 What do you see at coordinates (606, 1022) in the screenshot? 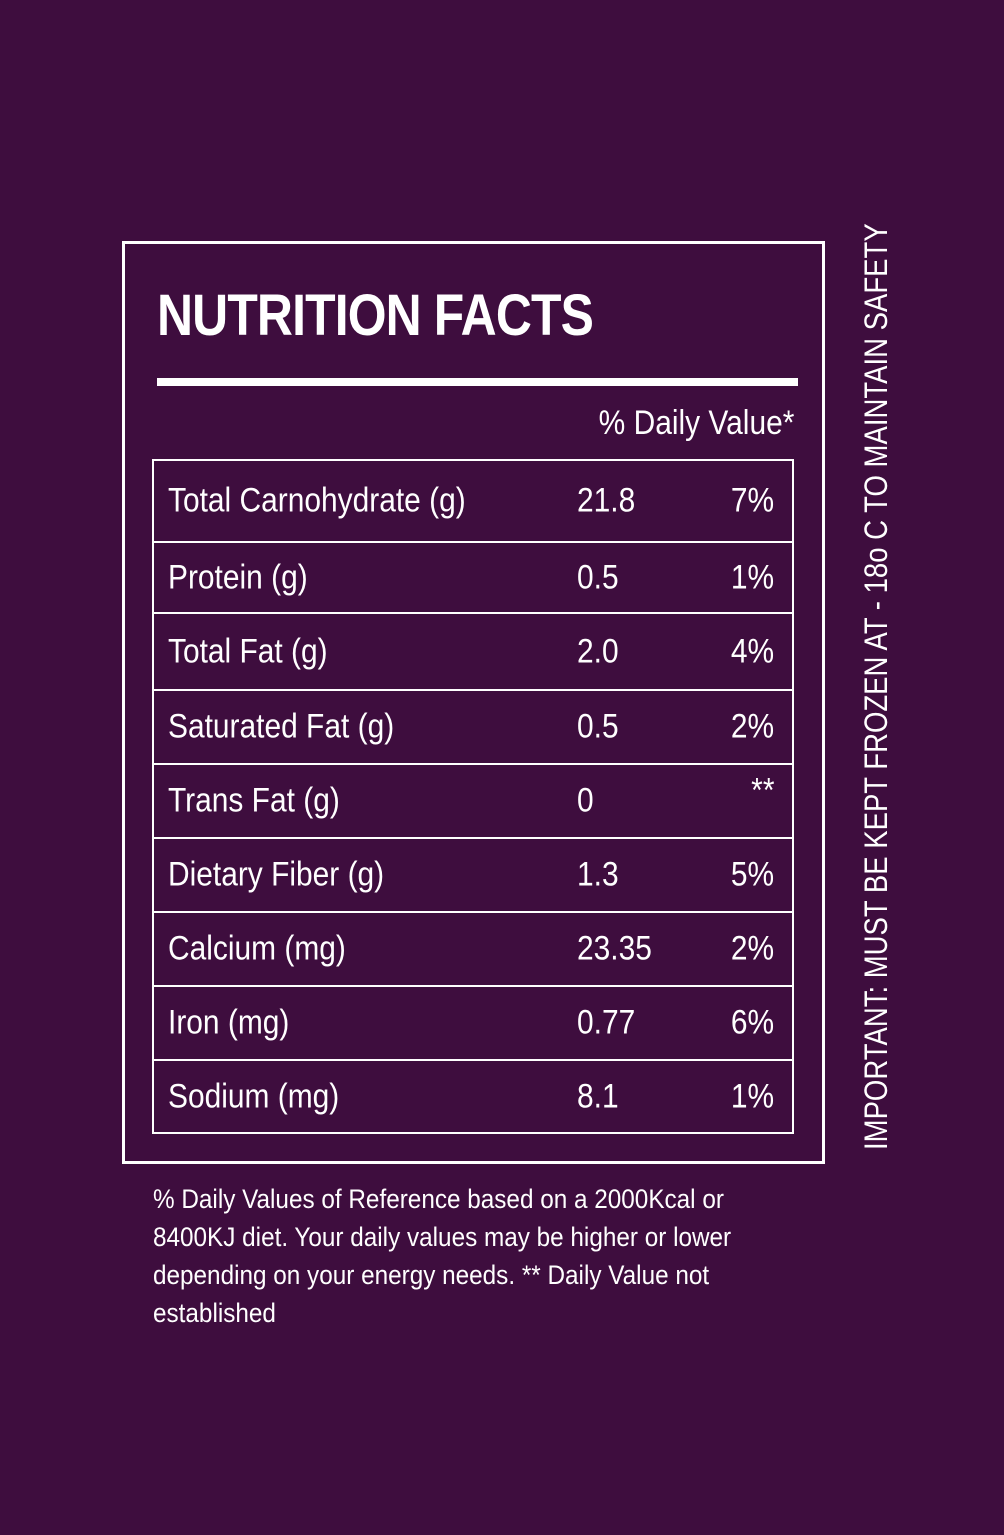
I see `nutrient-amount: 0.77` at bounding box center [606, 1022].